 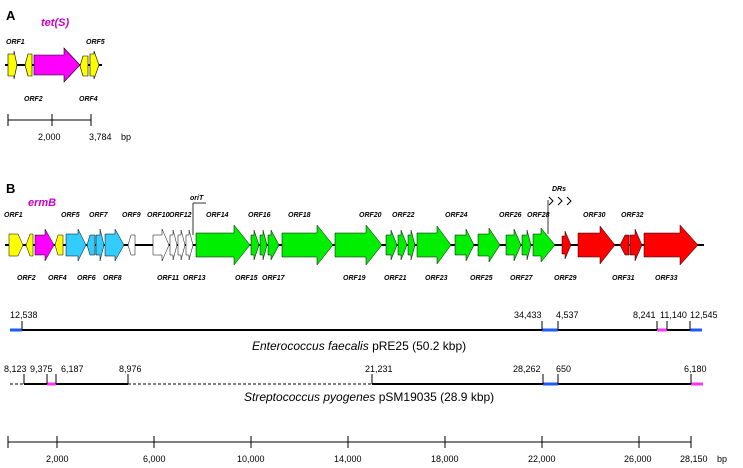 What do you see at coordinates (481, 278) in the screenshot?
I see `orf25-label: ORF25` at bounding box center [481, 278].